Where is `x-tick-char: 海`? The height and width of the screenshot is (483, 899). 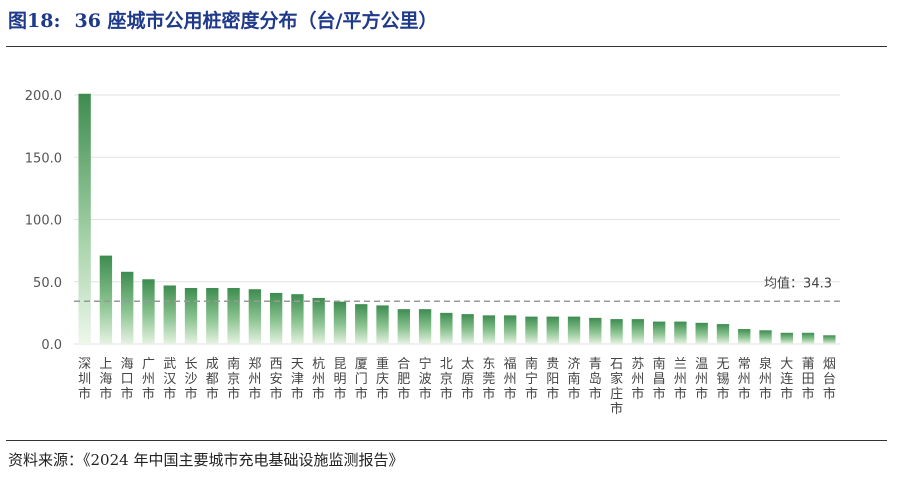
x-tick-char: 海 is located at coordinates (127, 364).